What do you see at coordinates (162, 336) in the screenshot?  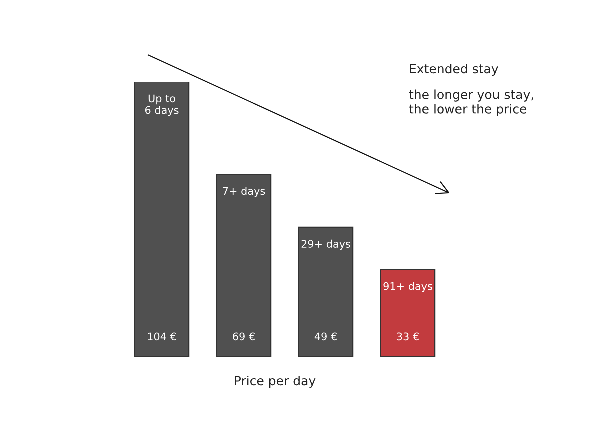 I see `data-label: 104 €` at bounding box center [162, 336].